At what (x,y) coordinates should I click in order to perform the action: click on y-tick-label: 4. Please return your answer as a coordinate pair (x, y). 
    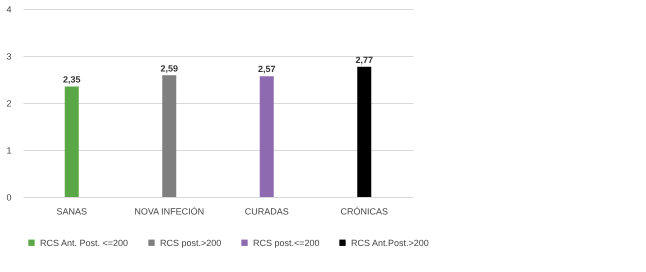
    Looking at the image, I should click on (9, 9).